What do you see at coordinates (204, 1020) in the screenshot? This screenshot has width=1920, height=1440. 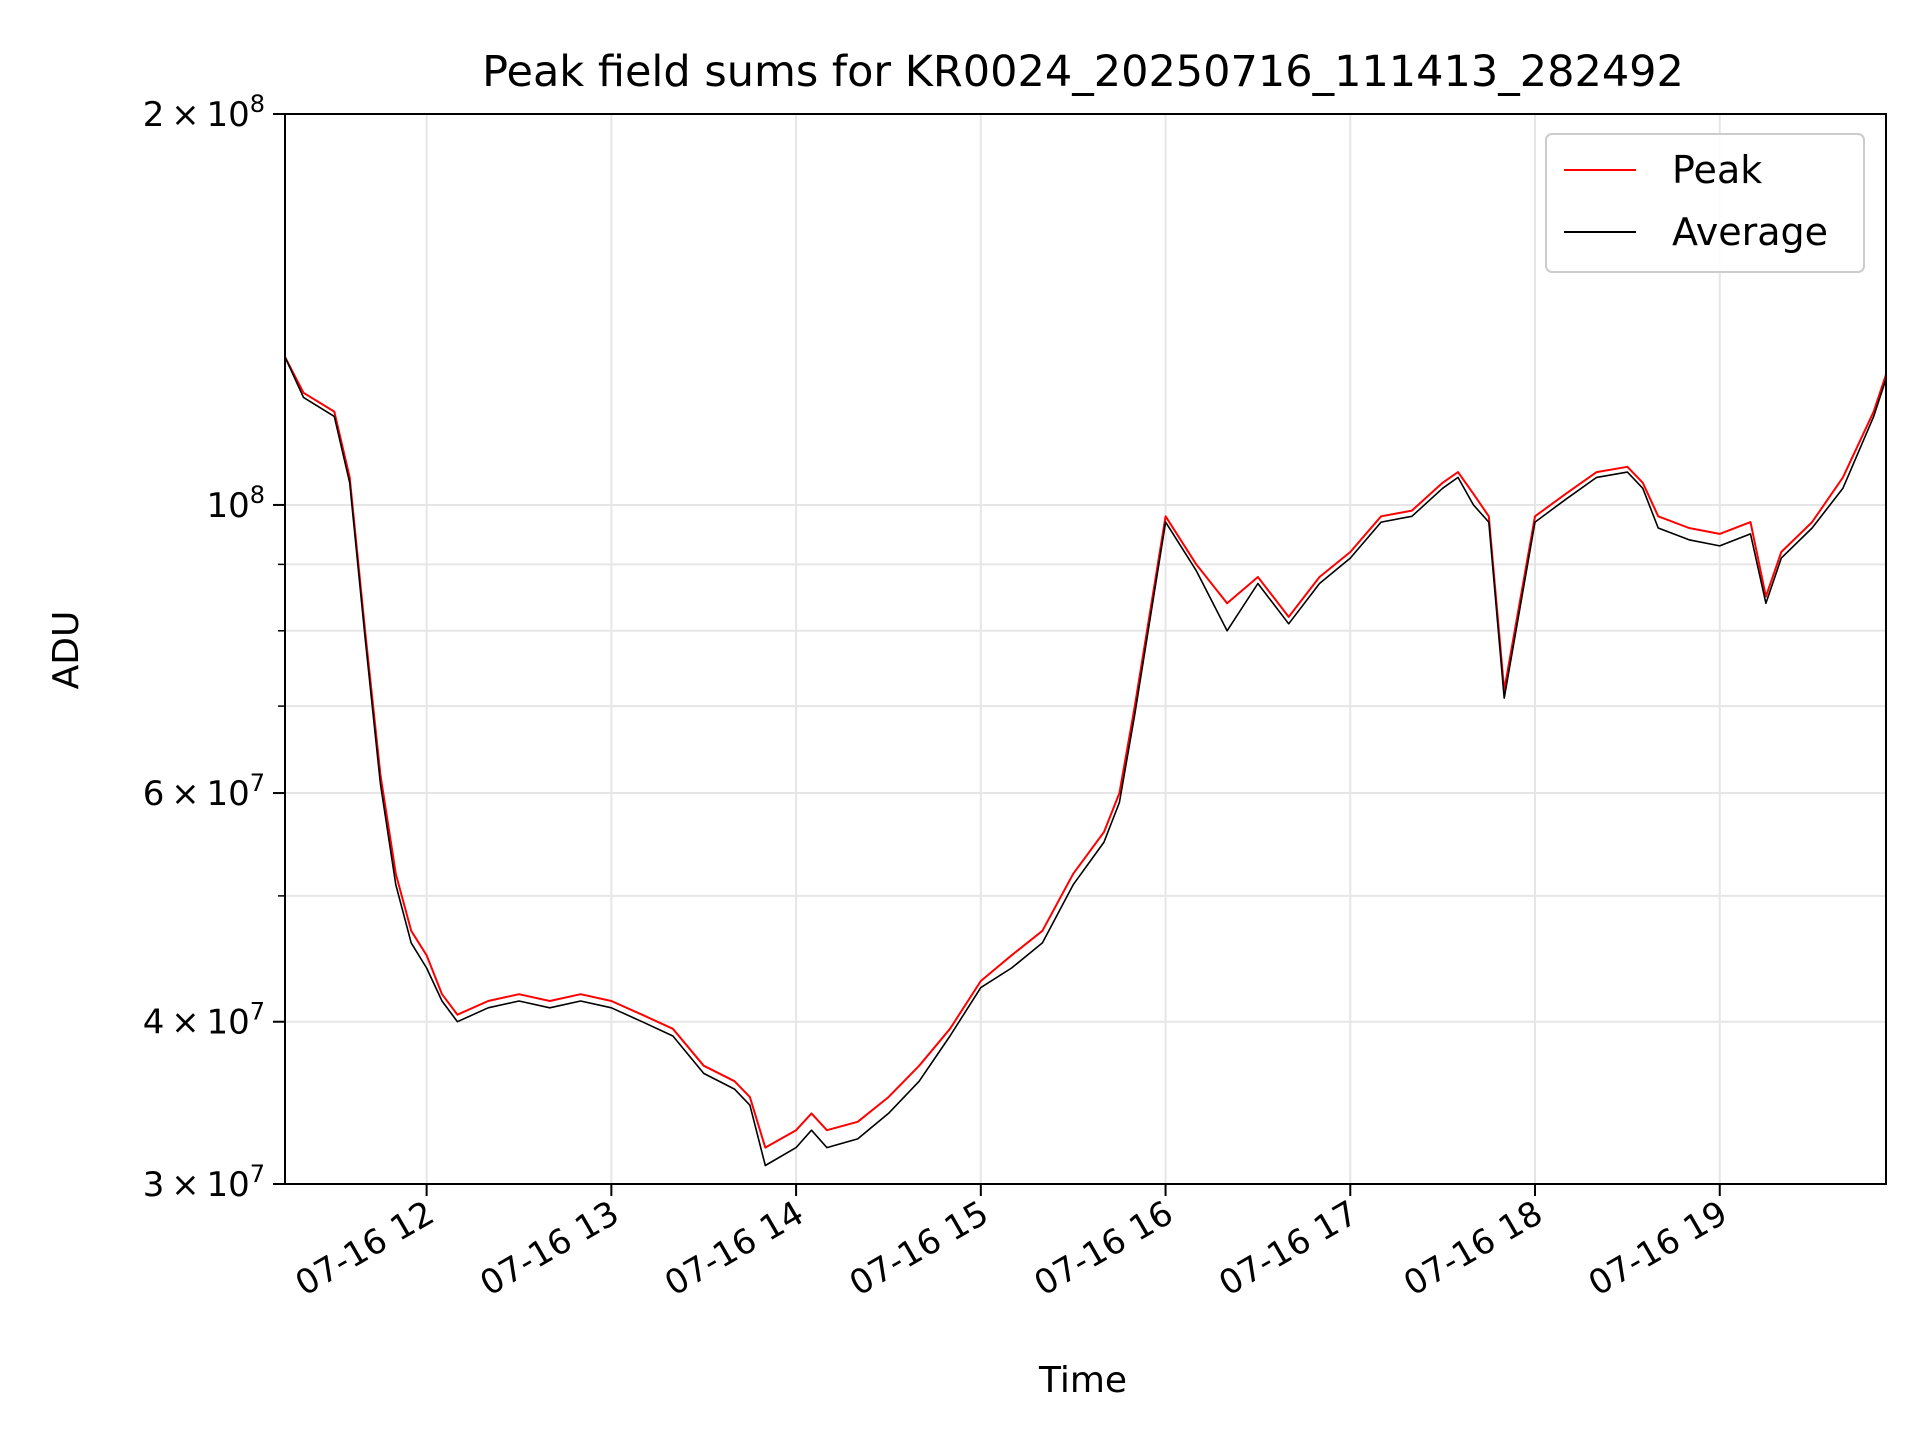 I see `y-tick-label: 4 × 107` at bounding box center [204, 1020].